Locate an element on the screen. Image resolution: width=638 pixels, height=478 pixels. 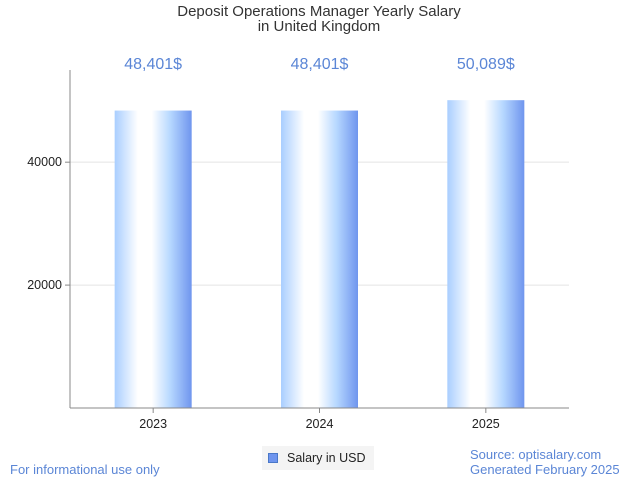
chart-title-line-2: in United Kingdom is located at coordinates (319, 26).